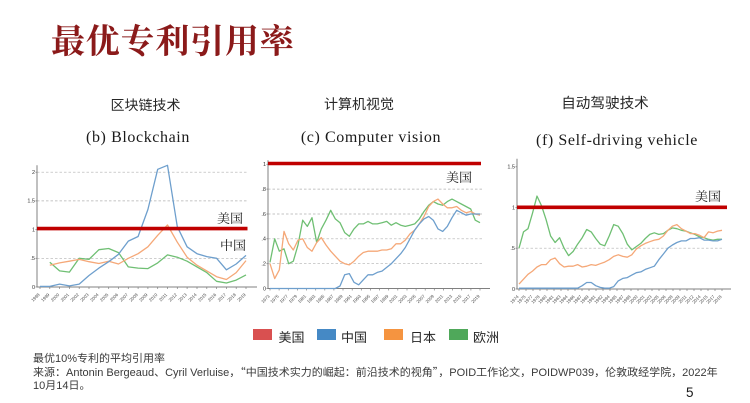  What do you see at coordinates (542, 299) in the screenshot?
I see `svg-text: 1980` at bounding box center [542, 299].